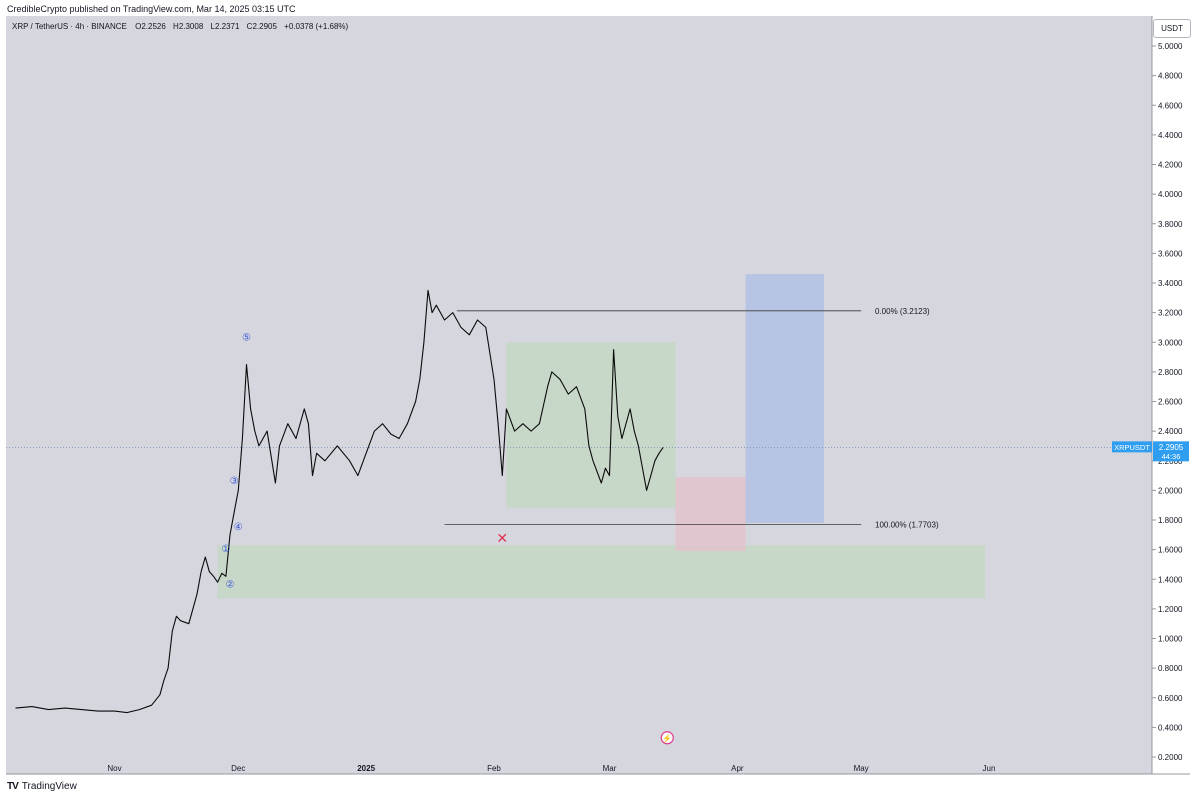  What do you see at coordinates (1170, 609) in the screenshot?
I see `price-axis-label: 1.2000` at bounding box center [1170, 609].